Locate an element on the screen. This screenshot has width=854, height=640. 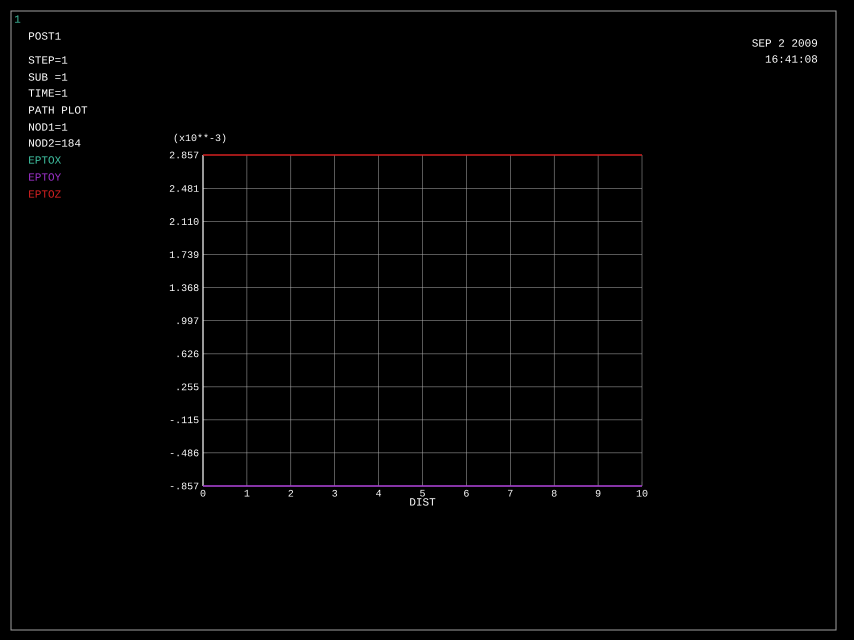
x-tick-label: 3 is located at coordinates (335, 493).